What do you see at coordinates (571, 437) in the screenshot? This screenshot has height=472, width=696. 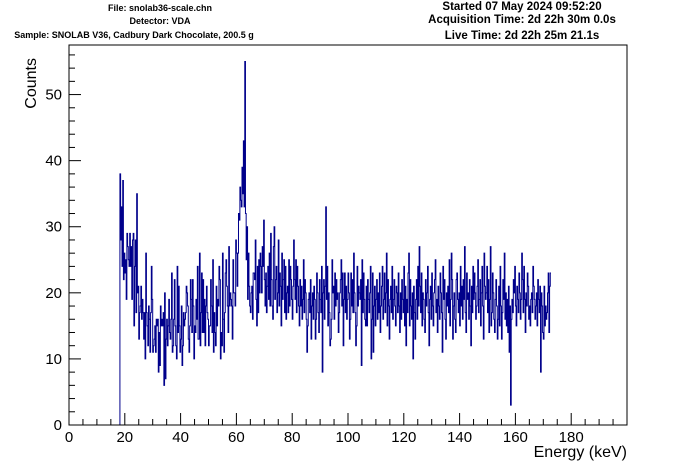 I see `x-tick-label: 180` at bounding box center [571, 437].